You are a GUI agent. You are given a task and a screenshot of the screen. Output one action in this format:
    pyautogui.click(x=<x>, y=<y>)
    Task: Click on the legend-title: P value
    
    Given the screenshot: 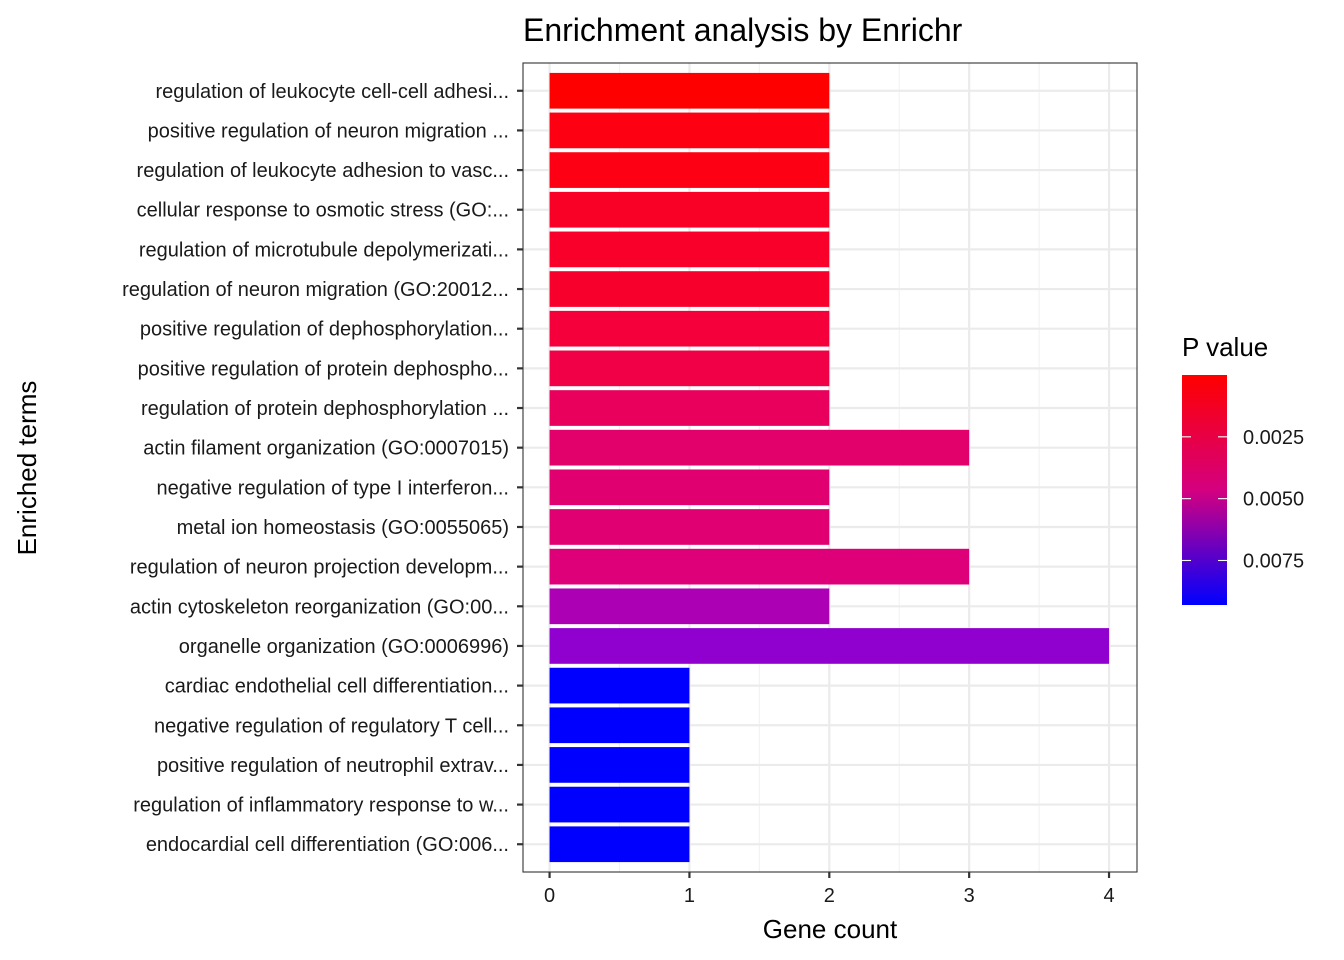 What is the action you would take?
    pyautogui.click(x=1225, y=347)
    